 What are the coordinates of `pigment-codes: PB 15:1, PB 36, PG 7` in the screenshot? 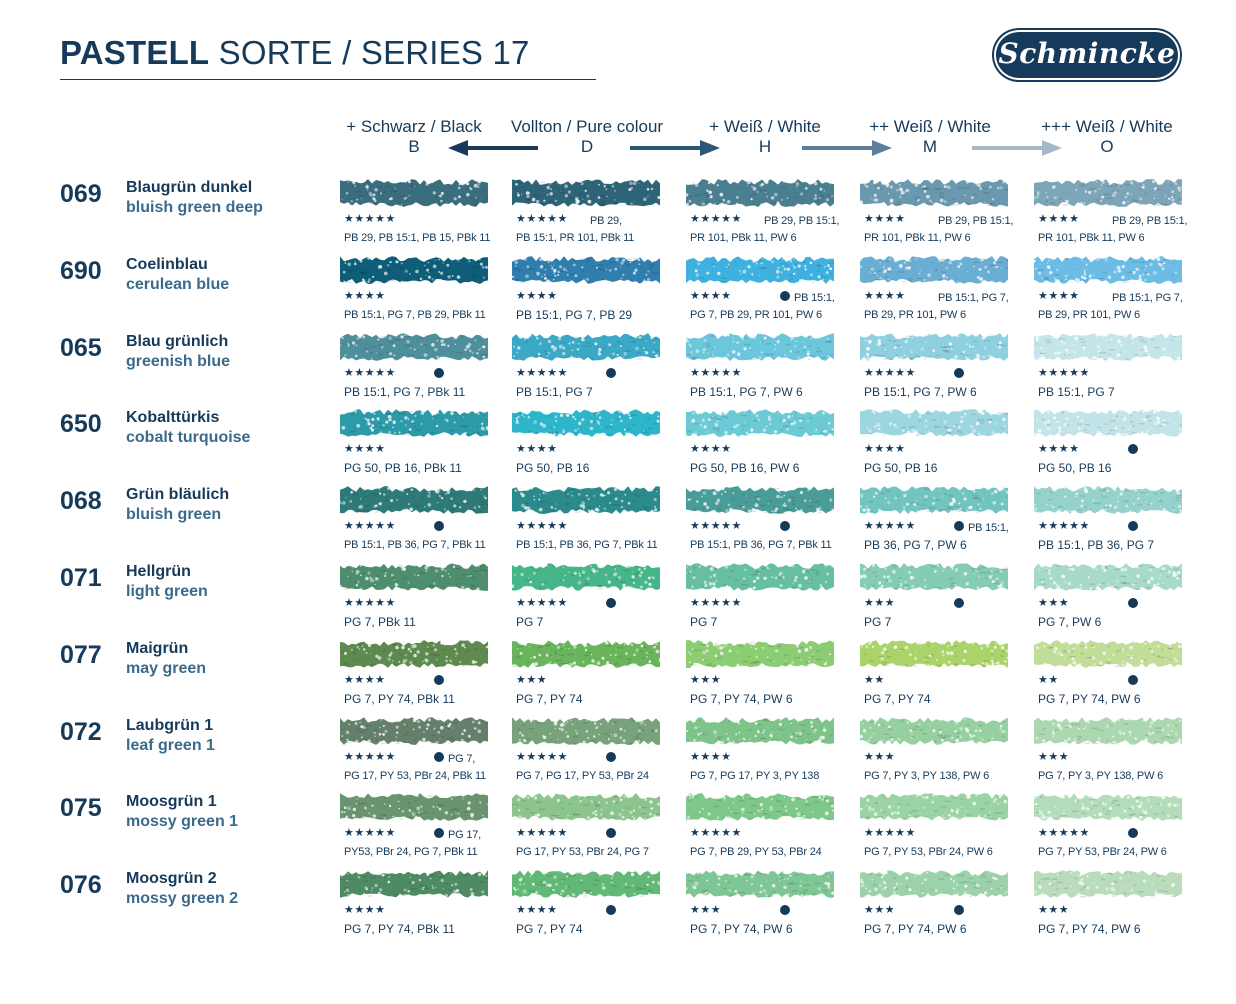 It's located at (1096, 545).